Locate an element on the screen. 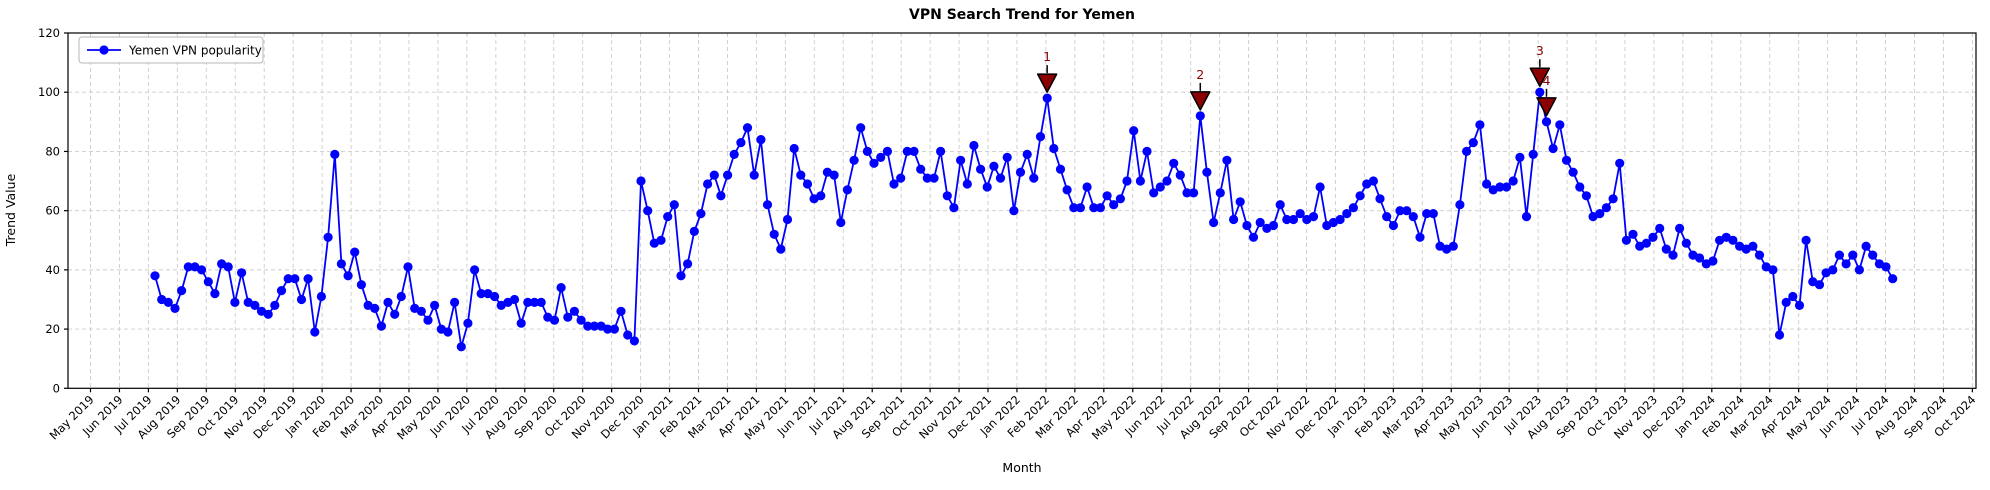 Image resolution: width=1990 pixels, height=490 pixels. annotation-number: 4 is located at coordinates (1547, 80).